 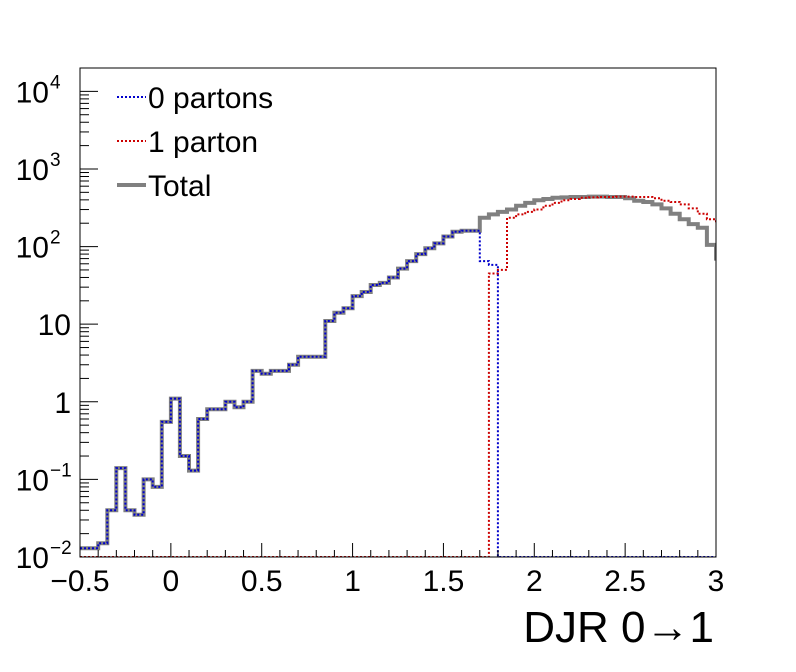 I want to click on y-tick-exponent: 3, so click(x=55, y=160).